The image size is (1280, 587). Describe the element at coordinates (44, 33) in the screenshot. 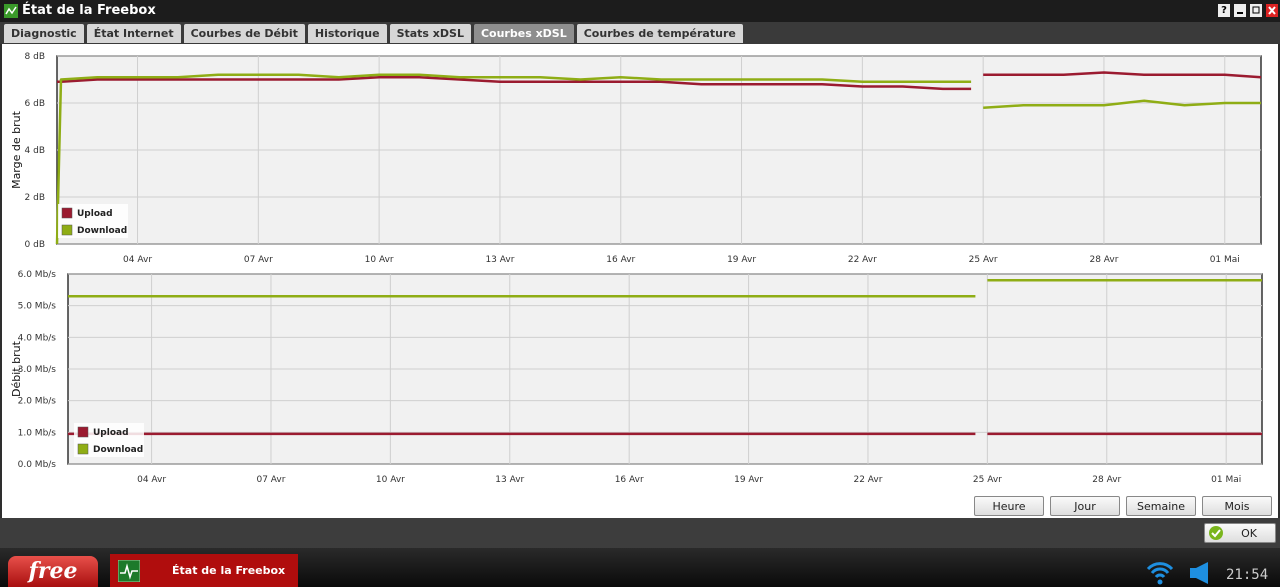

I see `tab: Diagnostic` at that location.